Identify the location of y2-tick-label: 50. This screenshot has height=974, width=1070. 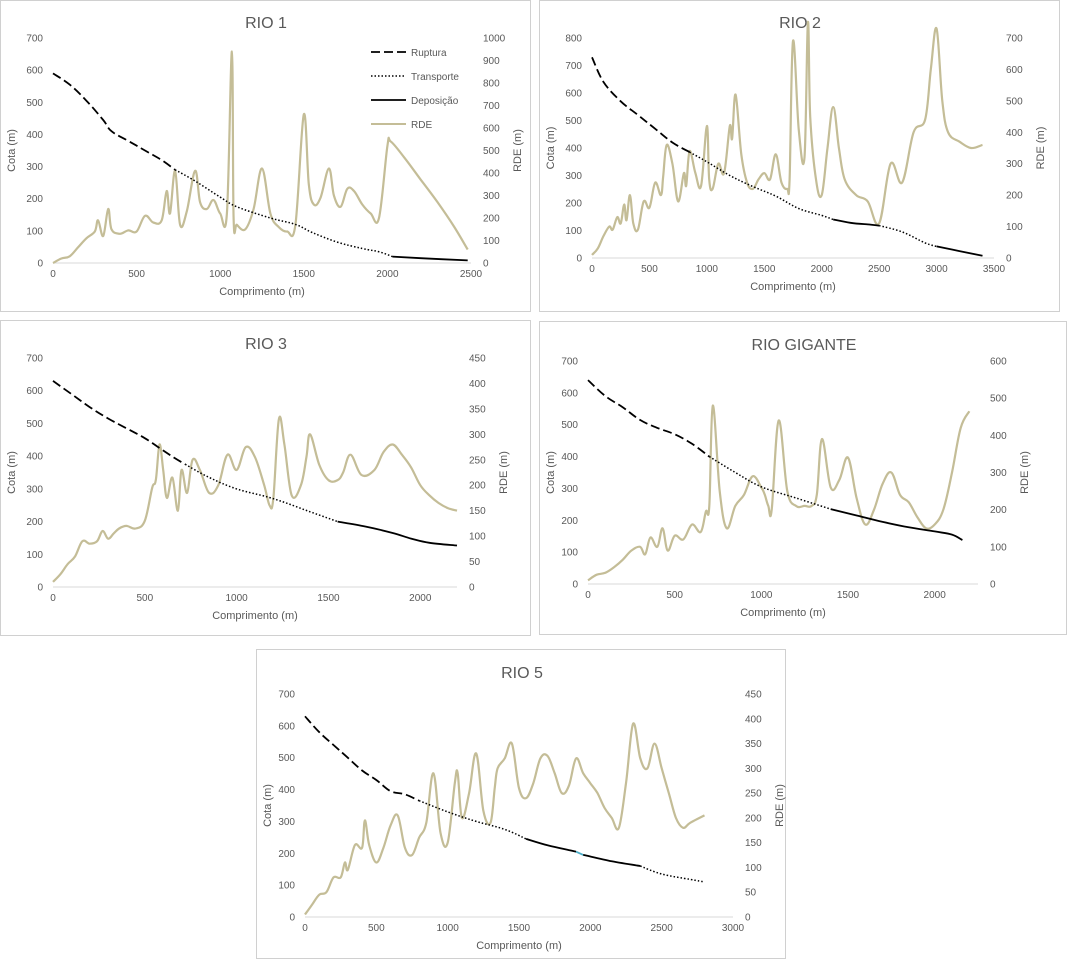
(751, 893).